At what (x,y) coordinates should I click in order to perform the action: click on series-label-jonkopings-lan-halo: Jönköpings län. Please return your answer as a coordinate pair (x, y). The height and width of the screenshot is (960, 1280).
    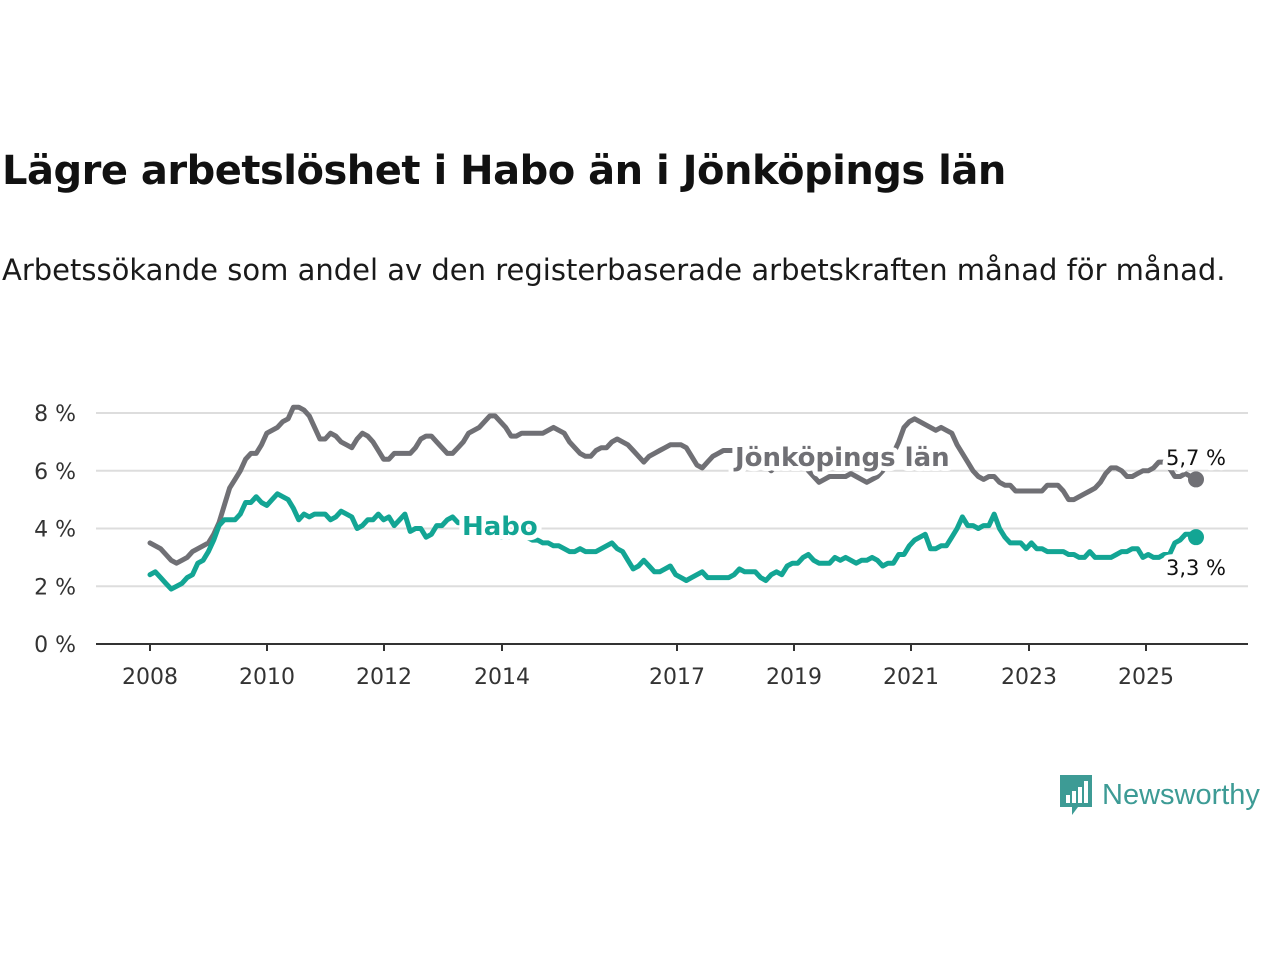
    Looking at the image, I should click on (841, 458).